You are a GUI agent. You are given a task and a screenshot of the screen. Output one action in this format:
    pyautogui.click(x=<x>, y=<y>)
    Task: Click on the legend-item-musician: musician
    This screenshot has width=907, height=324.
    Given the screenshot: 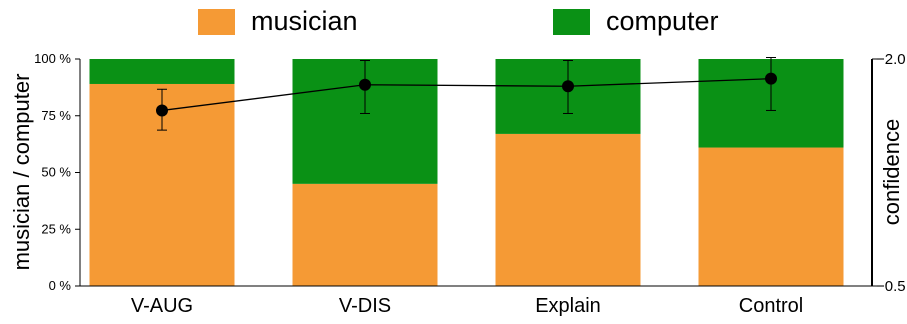 What is the action you would take?
    pyautogui.click(x=278, y=21)
    